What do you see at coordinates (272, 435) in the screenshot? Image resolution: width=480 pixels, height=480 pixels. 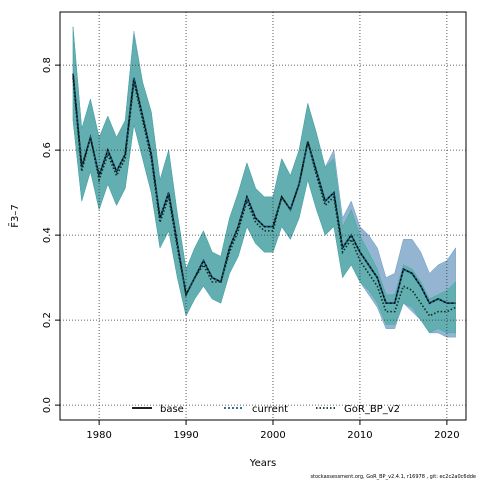 I see `x-tick-label: 2000` at bounding box center [272, 435].